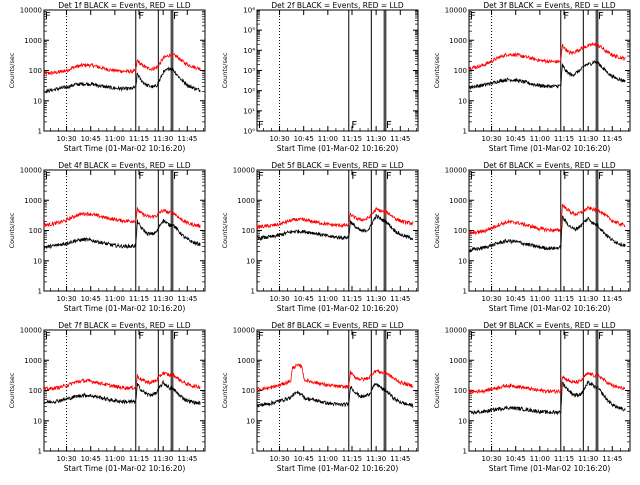  Describe the element at coordinates (337, 5) in the screenshot. I see `panel-title: Det 2f BLACK = Events, RED = LLD` at that location.